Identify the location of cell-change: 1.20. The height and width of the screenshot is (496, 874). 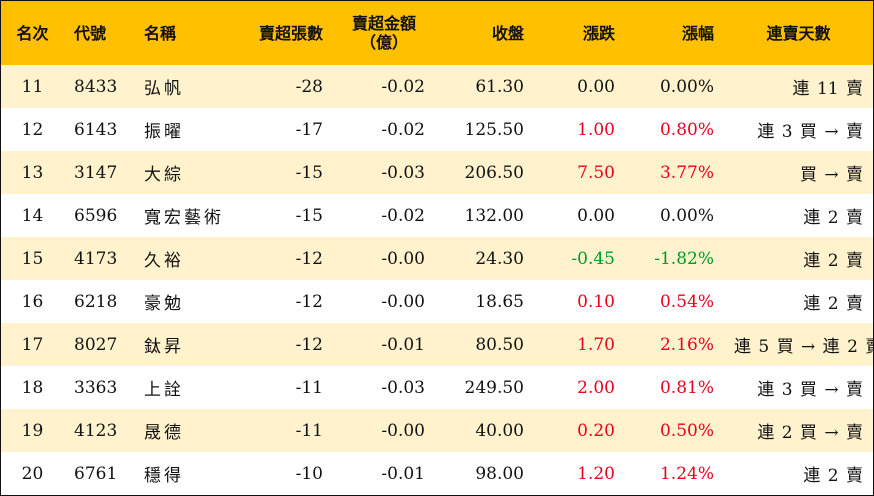
(596, 473).